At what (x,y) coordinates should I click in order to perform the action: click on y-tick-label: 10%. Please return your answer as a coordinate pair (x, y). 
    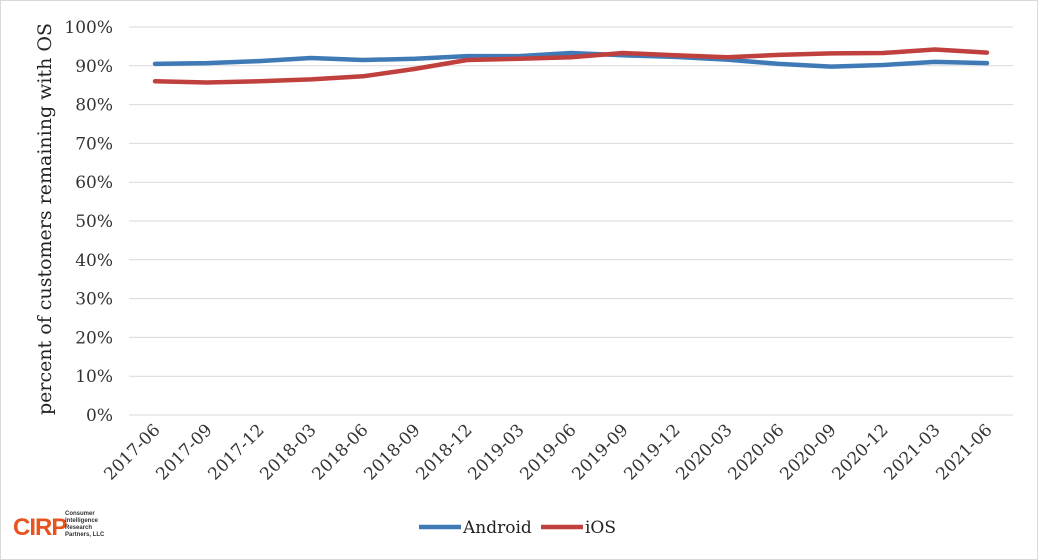
    Looking at the image, I should click on (94, 377).